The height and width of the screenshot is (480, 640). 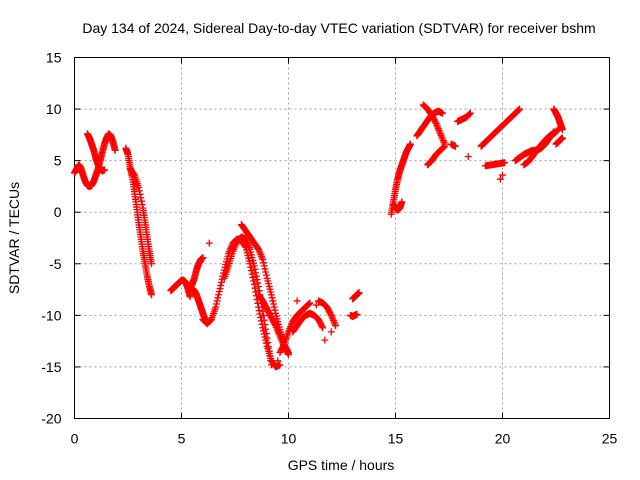 What do you see at coordinates (51, 419) in the screenshot?
I see `y-tick-label: -20` at bounding box center [51, 419].